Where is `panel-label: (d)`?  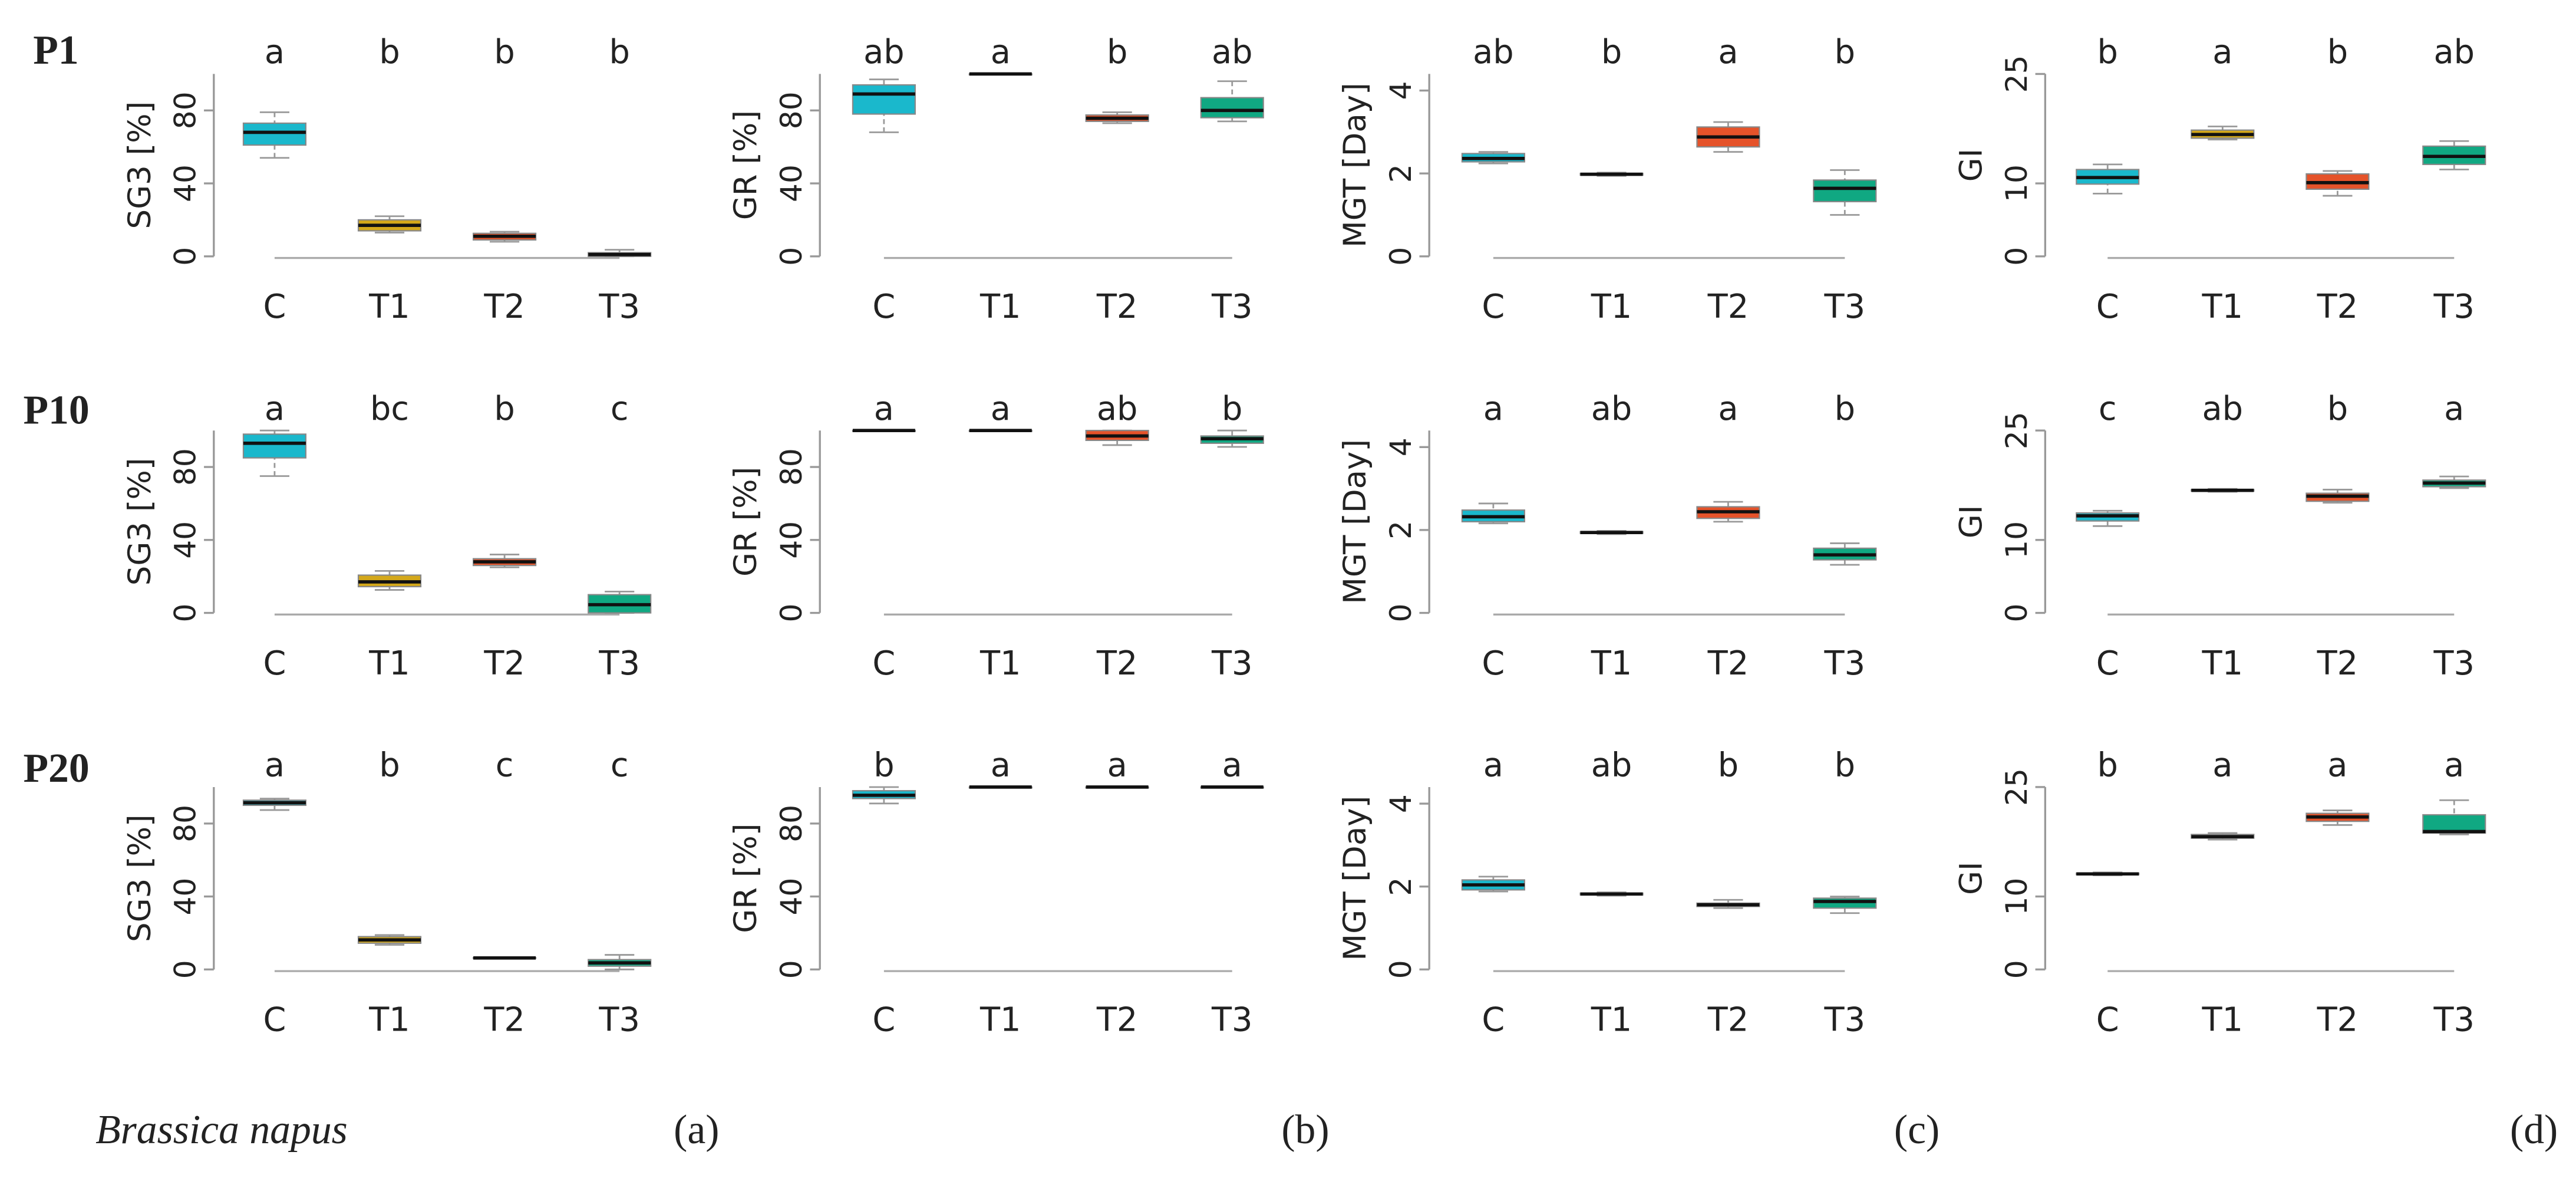
panel-label: (d) is located at coordinates (2534, 1130).